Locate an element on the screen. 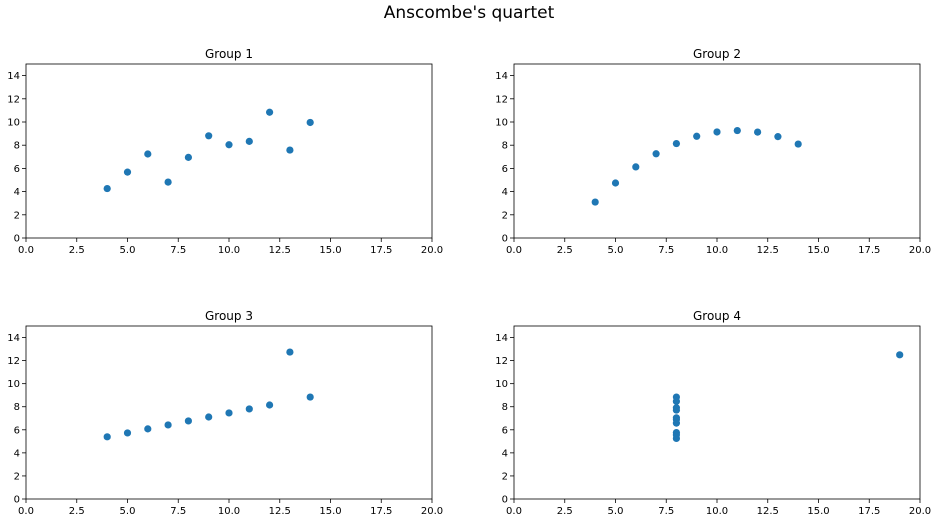 The image size is (938, 523). figure-title: Anscombe's quartet is located at coordinates (469, 13).